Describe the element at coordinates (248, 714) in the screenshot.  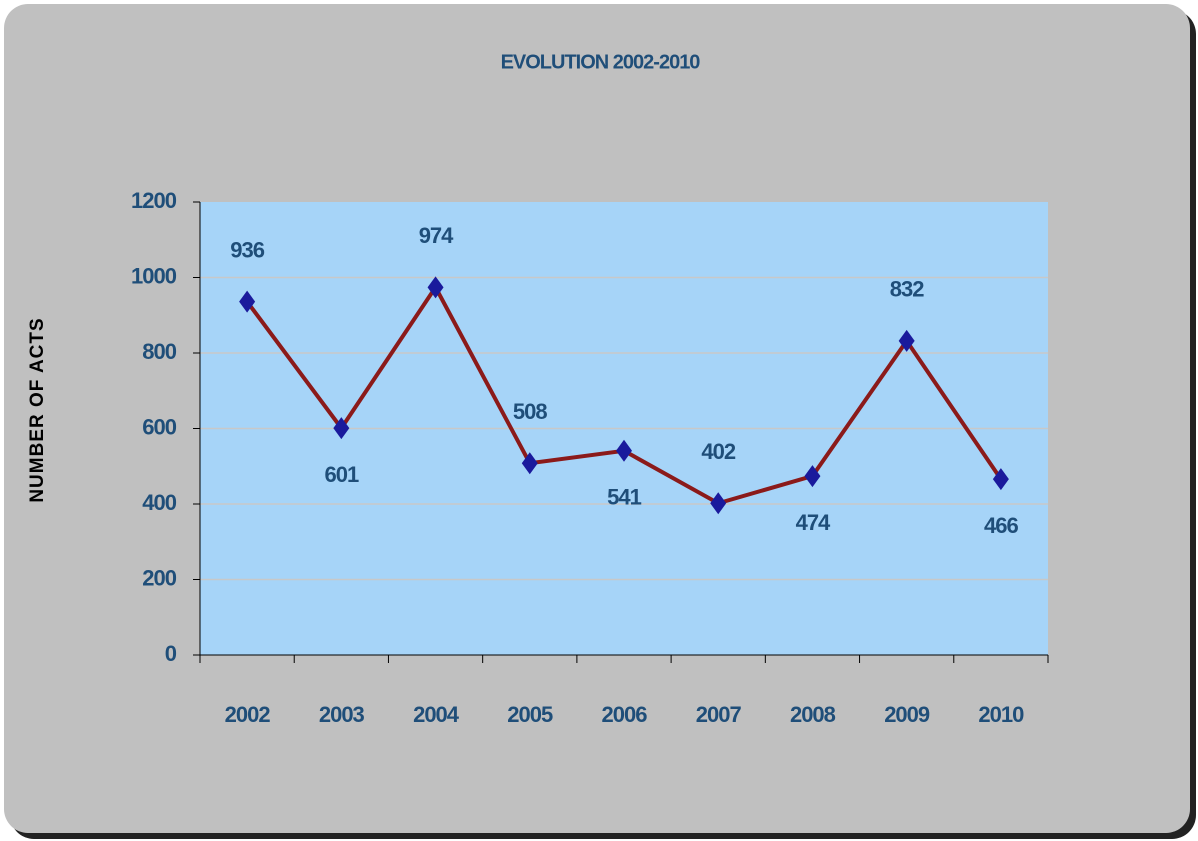
I see `x-tick-label: 2002` at that location.